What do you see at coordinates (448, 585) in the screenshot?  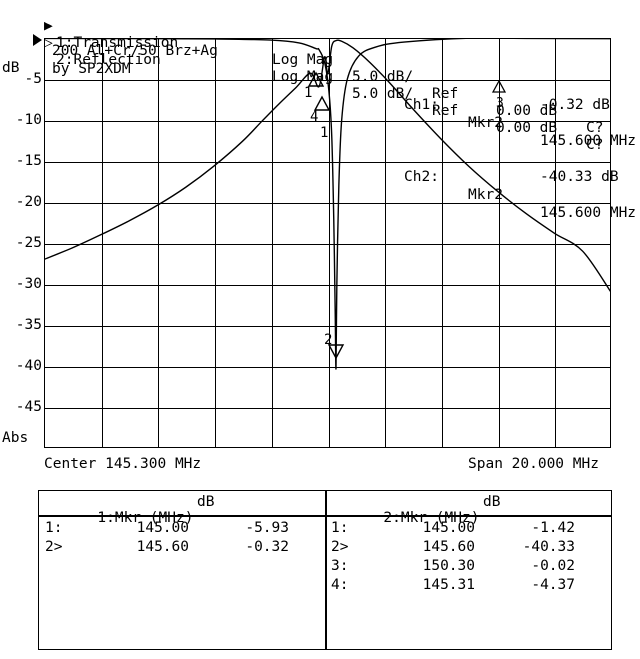 I see `marker-row-frequency: 145.31` at bounding box center [448, 585].